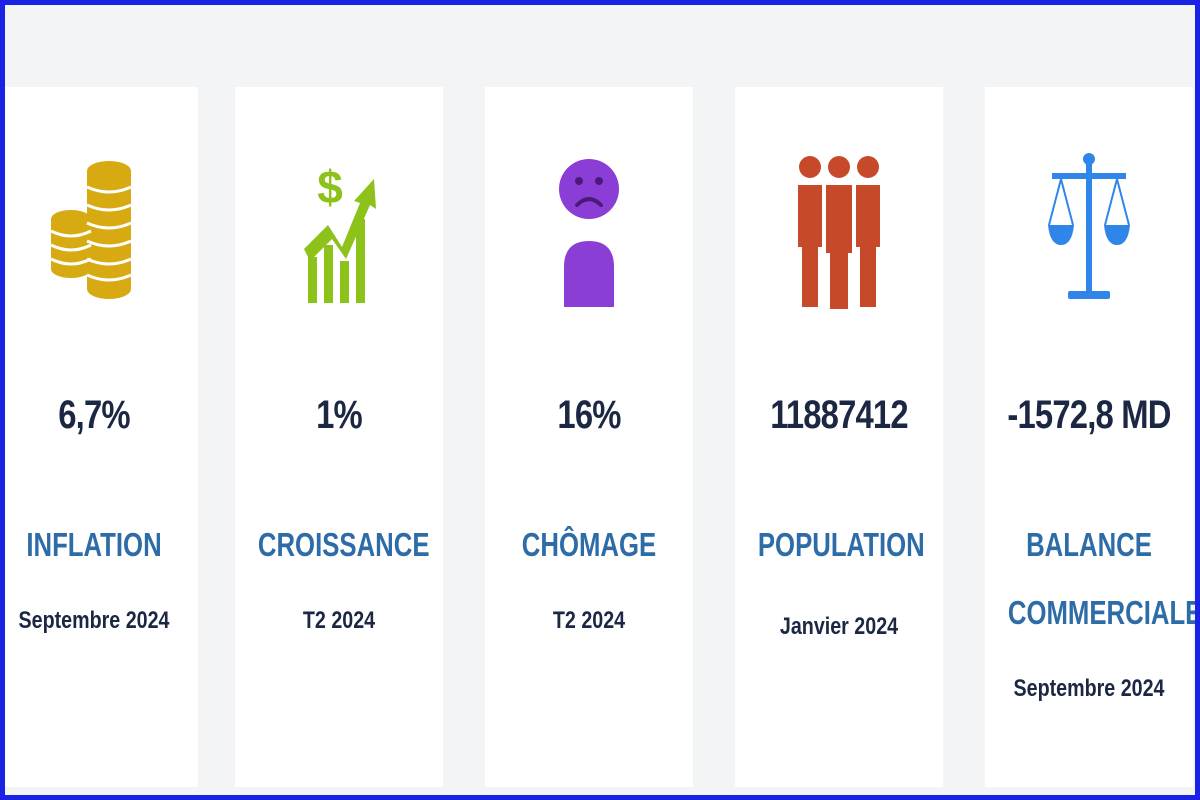 This screenshot has height=800, width=1200. What do you see at coordinates (94, 620) in the screenshot?
I see `inflation-period: Septembre 2024` at bounding box center [94, 620].